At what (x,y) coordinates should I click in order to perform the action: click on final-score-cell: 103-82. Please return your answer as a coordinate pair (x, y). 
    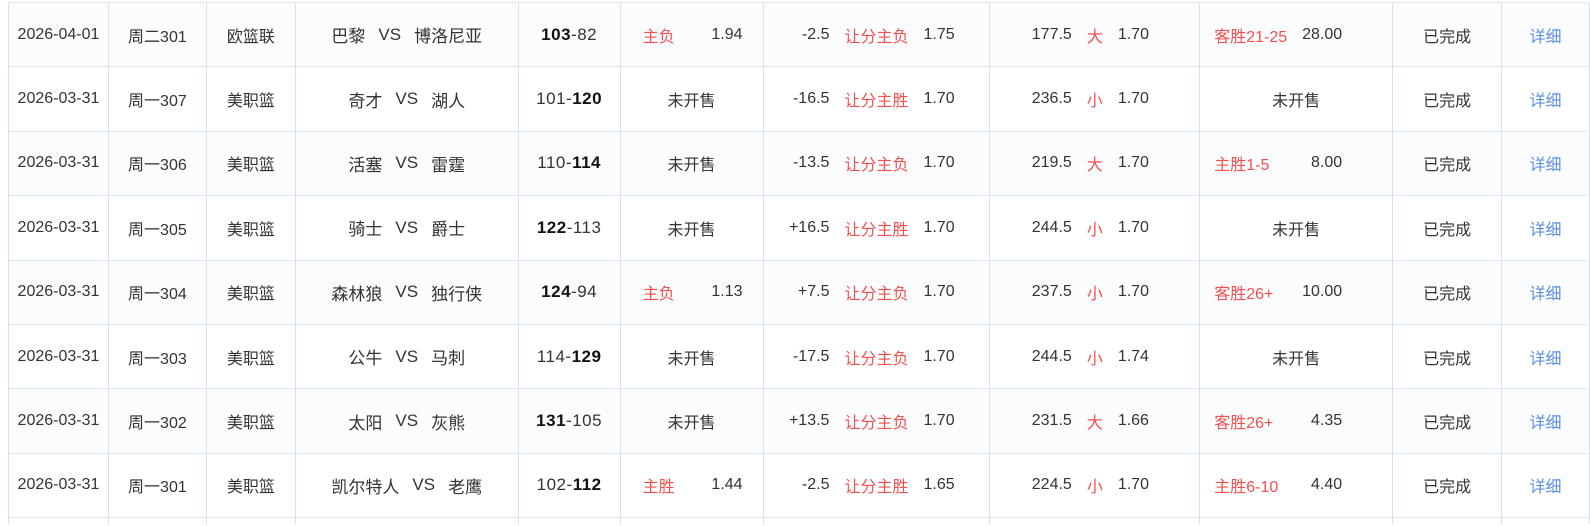
    Looking at the image, I should click on (570, 35).